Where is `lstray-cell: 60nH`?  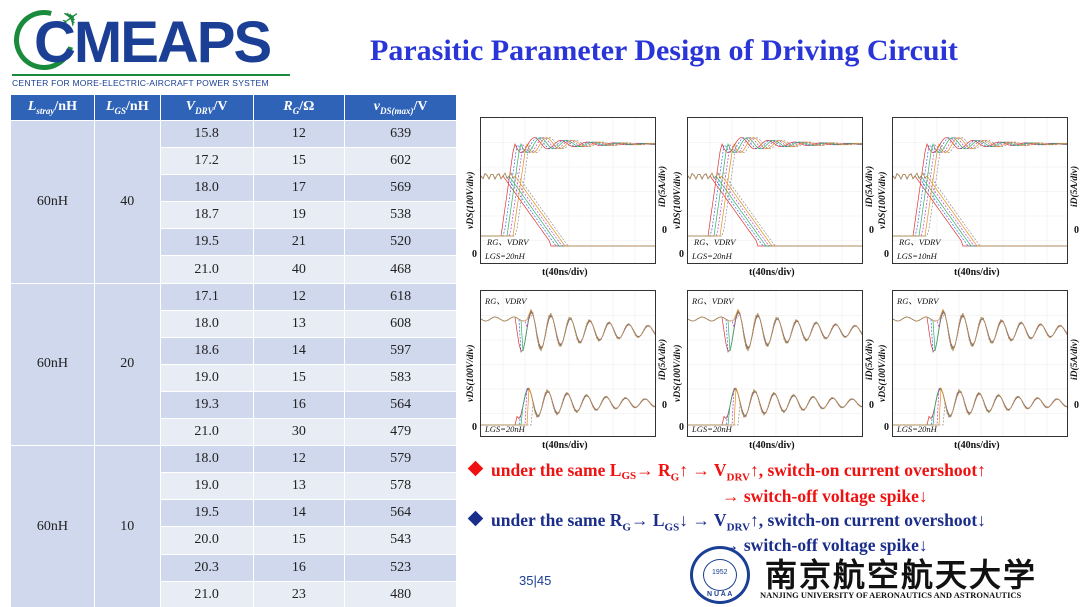 lstray-cell: 60nH is located at coordinates (52, 526).